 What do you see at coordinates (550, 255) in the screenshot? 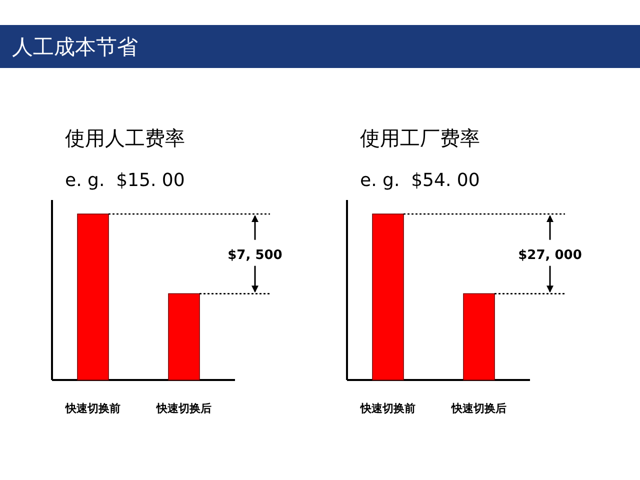
I see `annotation: $27, 000` at bounding box center [550, 255].